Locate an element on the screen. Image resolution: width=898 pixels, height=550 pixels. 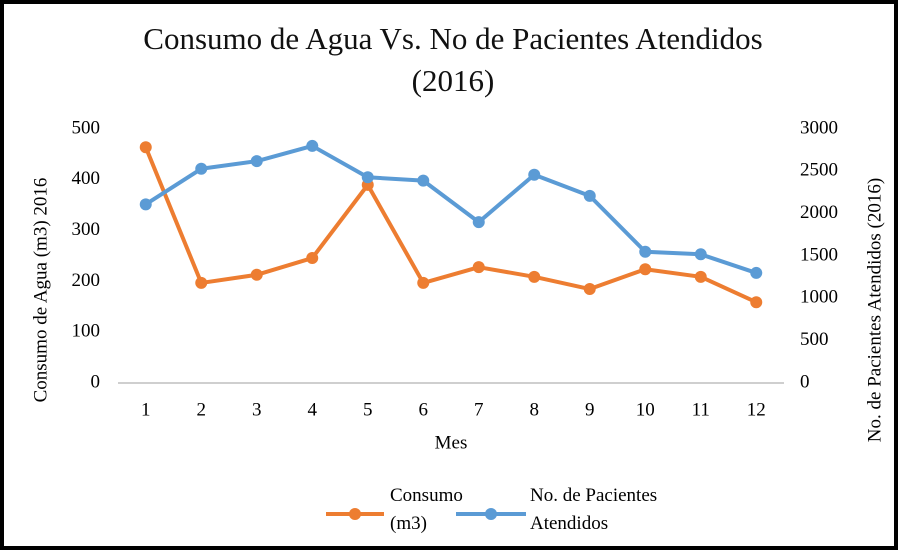
x-tick-label: 4 is located at coordinates (313, 409).